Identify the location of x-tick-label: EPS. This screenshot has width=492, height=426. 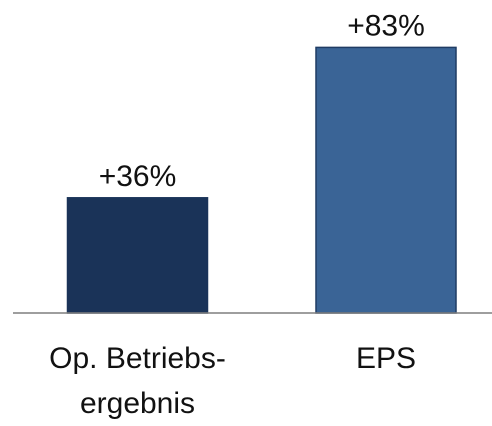
(386, 358).